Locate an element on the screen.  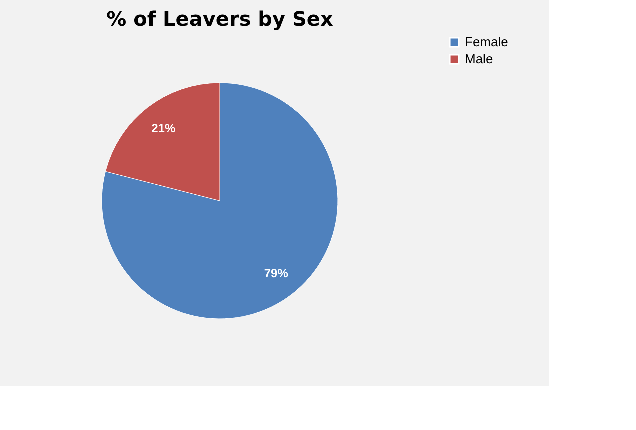
legend-label: Male is located at coordinates (479, 59).